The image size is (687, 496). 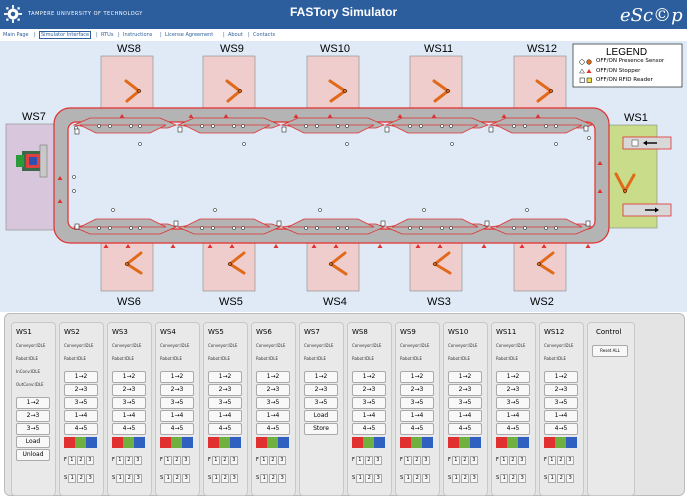 I want to click on ws10-color-selector, so click(x=464, y=442).